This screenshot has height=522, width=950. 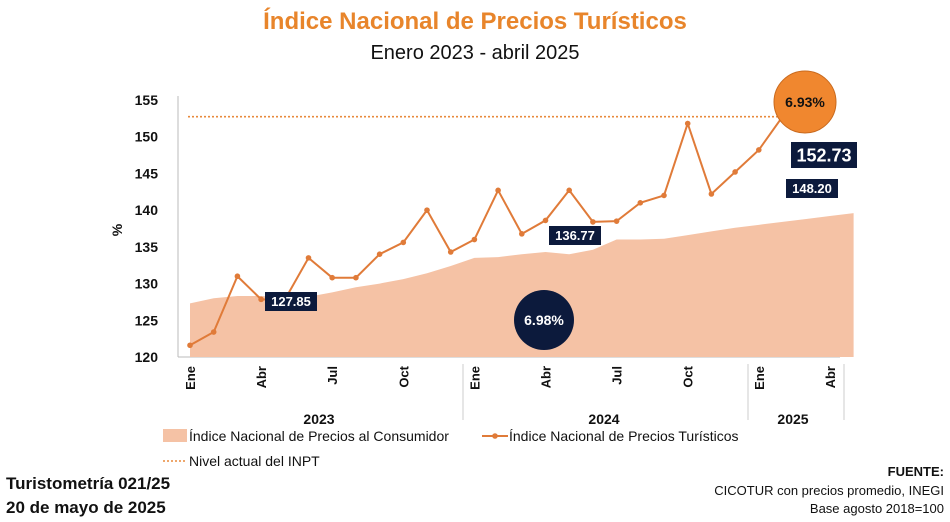 I want to click on report-date: 20 de mayo de 2025, so click(x=86, y=507).